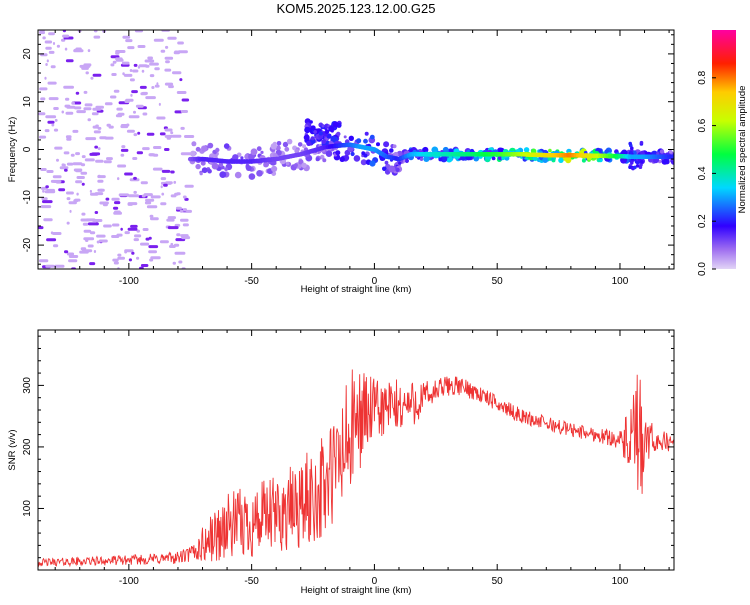  I want to click on y-tick-label: -20, so click(27, 244).